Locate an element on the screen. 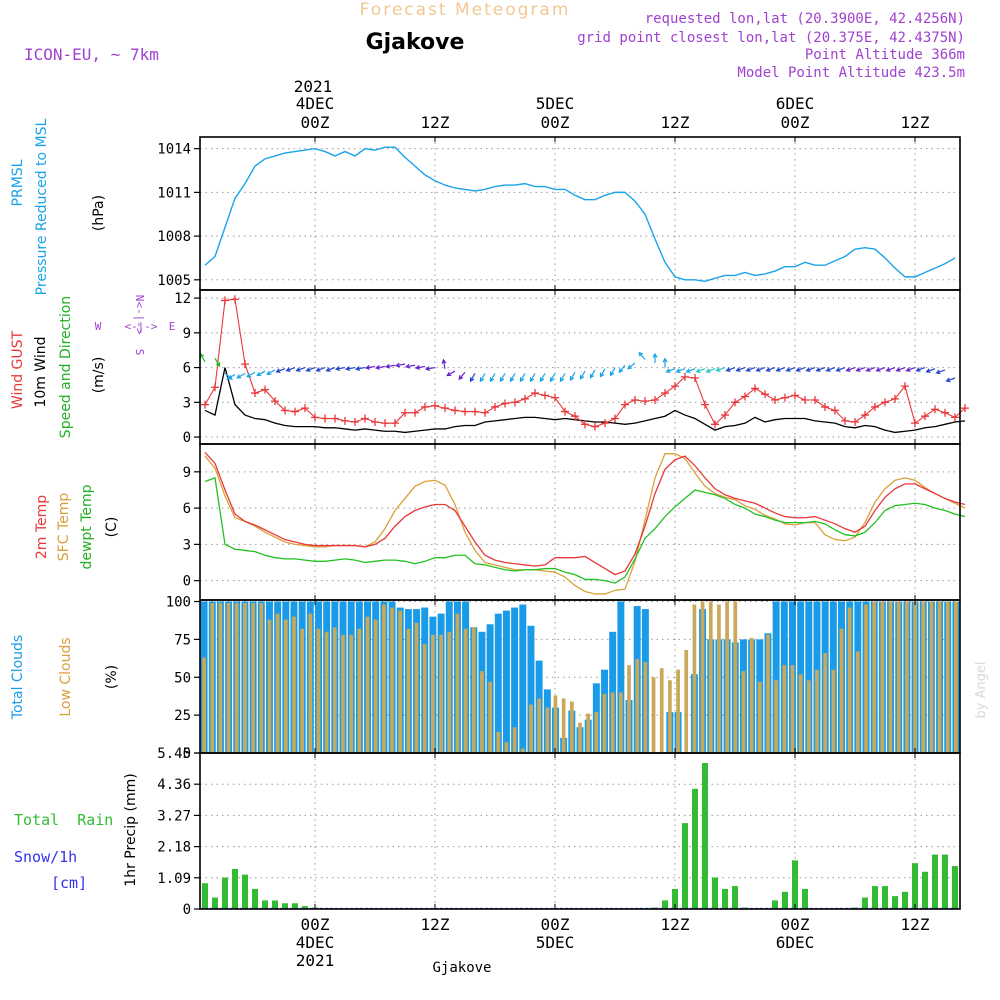 The height and width of the screenshot is (1000, 1000). top-year: 2021 is located at coordinates (313, 86).